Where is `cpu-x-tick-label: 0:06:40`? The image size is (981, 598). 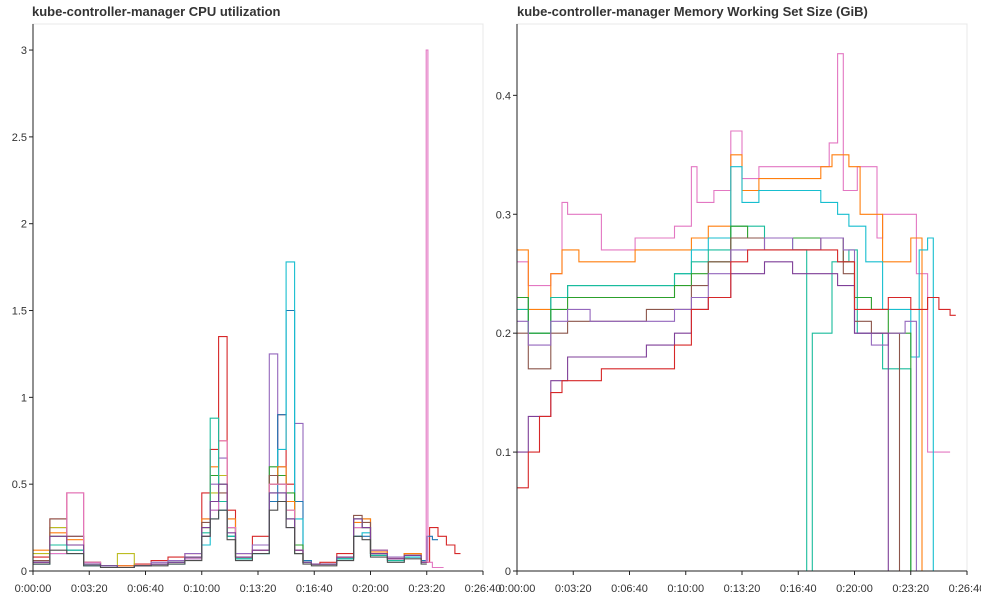 cpu-x-tick-label: 0:06:40 is located at coordinates (145, 589).